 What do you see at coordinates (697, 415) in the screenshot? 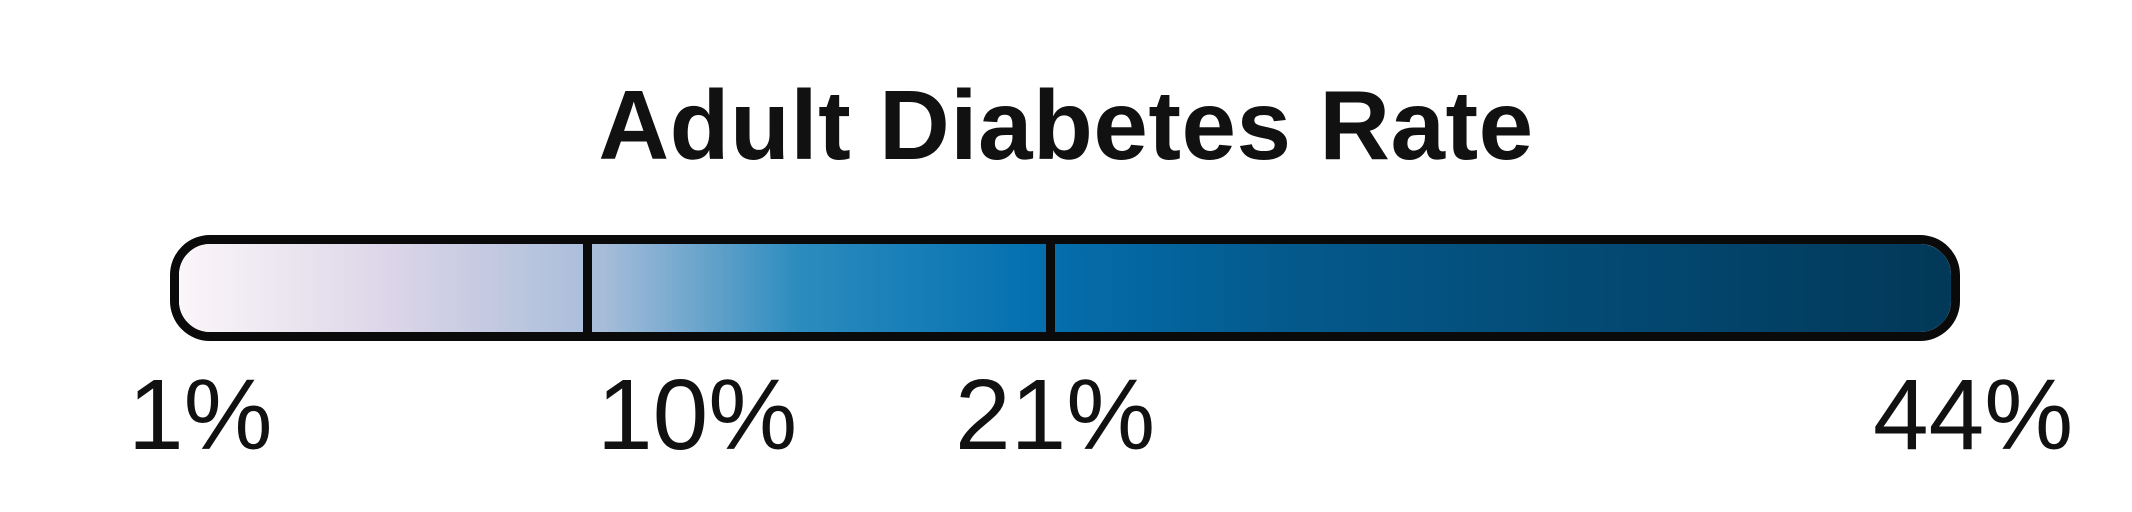
I see `legend-tick-label: 10%` at bounding box center [697, 415].